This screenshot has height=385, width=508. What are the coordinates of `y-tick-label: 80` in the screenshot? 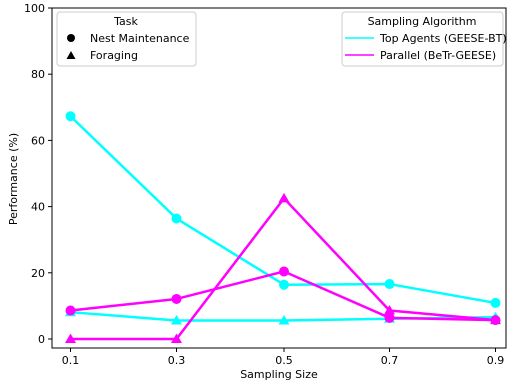 It's located at (38, 74).